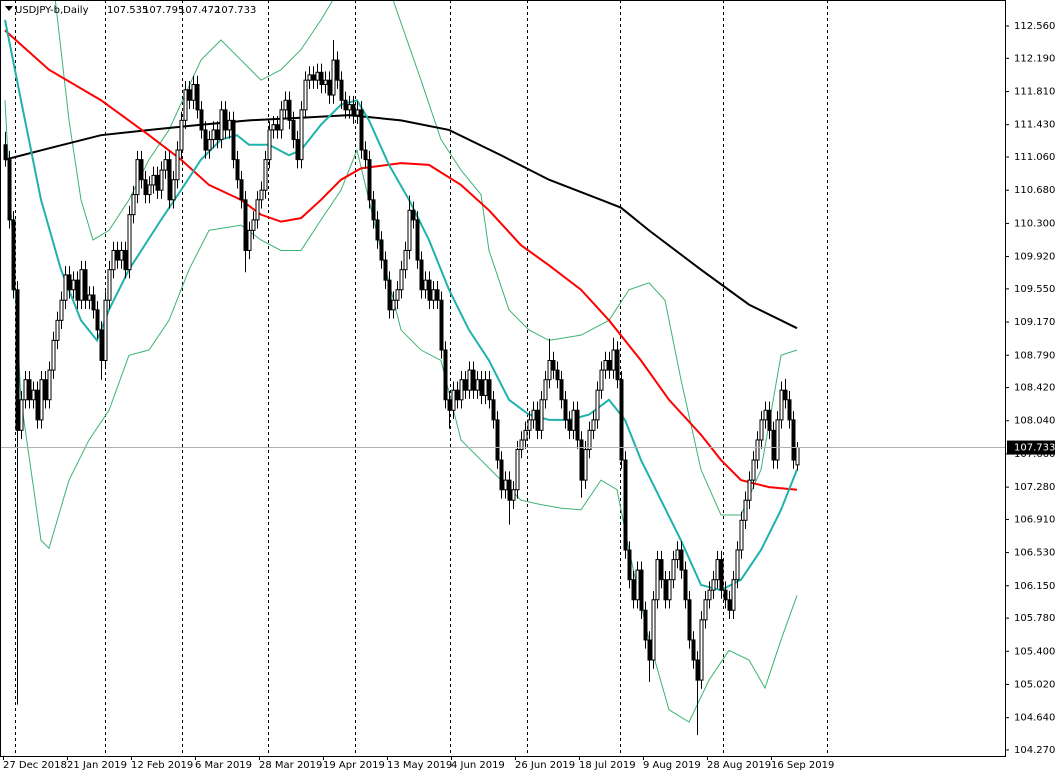 The width and height of the screenshot is (1060, 774). What do you see at coordinates (97, 765) in the screenshot?
I see `x-tick-label: 21 Jan 2019` at bounding box center [97, 765].